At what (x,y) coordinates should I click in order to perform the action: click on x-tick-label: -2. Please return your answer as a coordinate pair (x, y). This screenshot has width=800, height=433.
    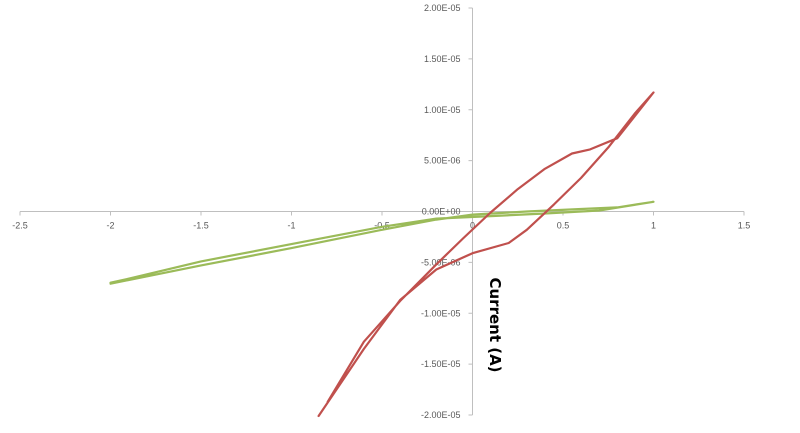
    Looking at the image, I should click on (110, 226).